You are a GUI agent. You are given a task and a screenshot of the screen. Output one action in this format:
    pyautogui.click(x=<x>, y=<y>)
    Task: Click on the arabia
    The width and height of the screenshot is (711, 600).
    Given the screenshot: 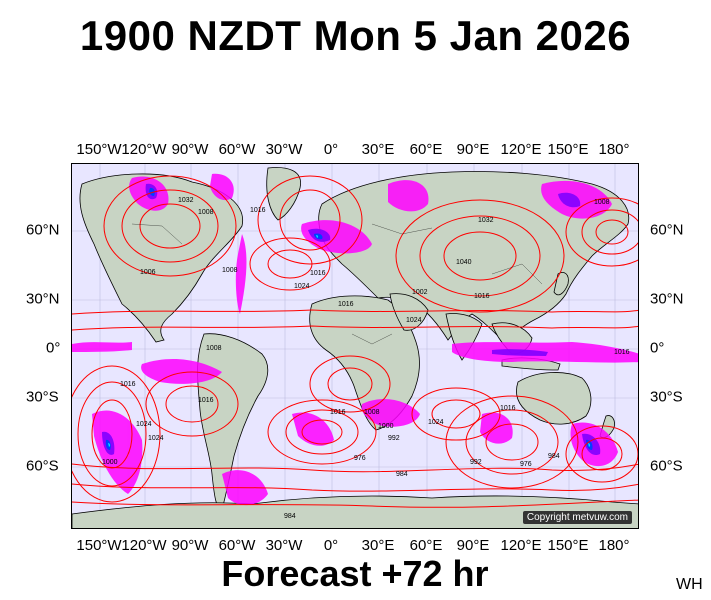 What is the action you would take?
    pyautogui.click(x=409, y=312)
    